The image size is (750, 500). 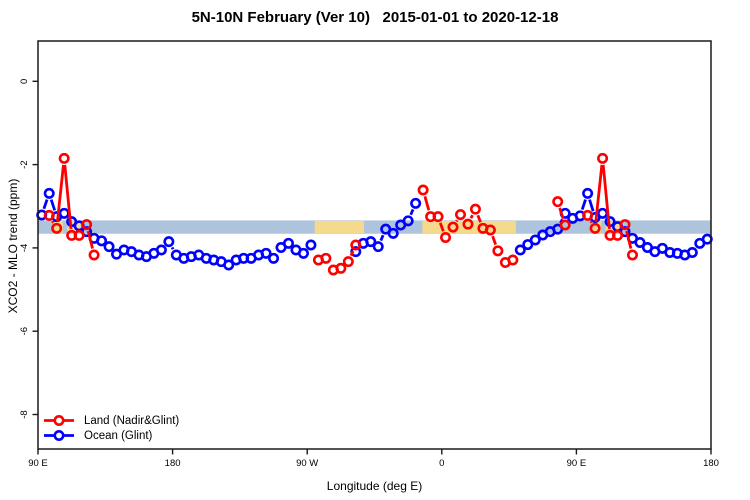 What do you see at coordinates (132, 420) in the screenshot?
I see `legend-label-land: Land (Nadir&Glint)` at bounding box center [132, 420].